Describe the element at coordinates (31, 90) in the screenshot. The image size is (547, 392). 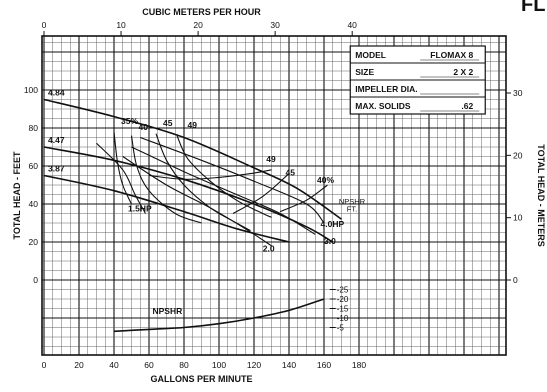
I see `y-tick-label: 100` at that location.